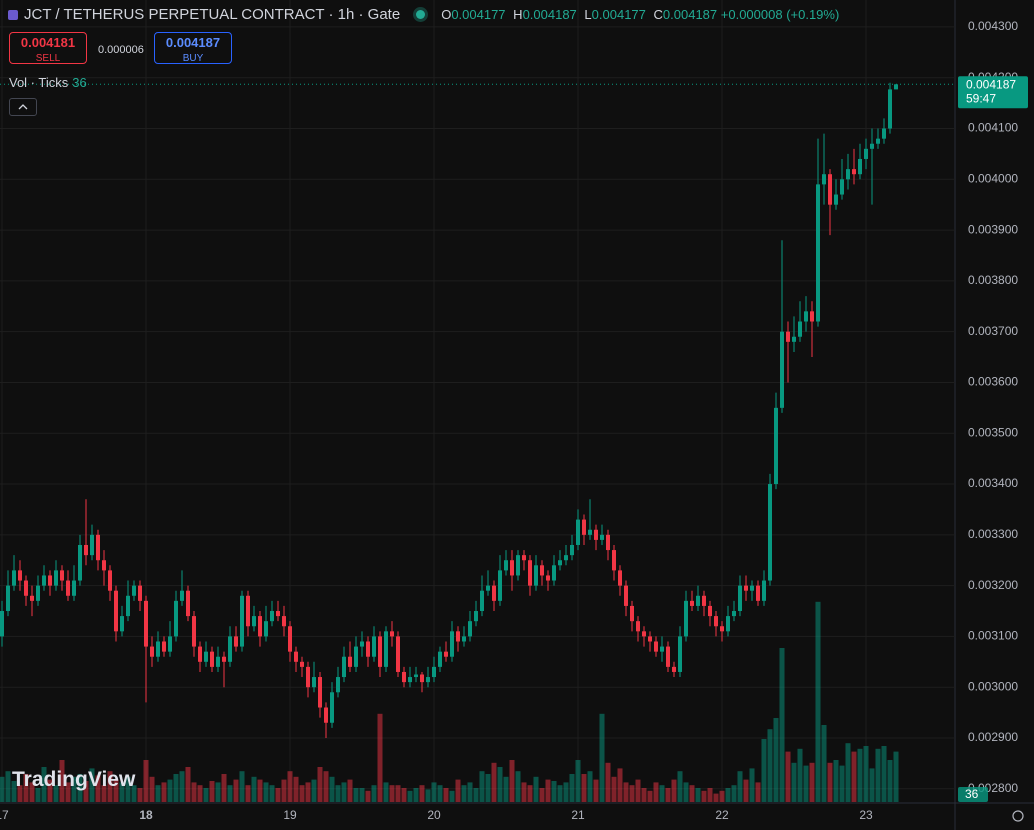 The image size is (1034, 830). What do you see at coordinates (991, 84) in the screenshot?
I see `last-price-label: 0.004187` at bounding box center [991, 84].